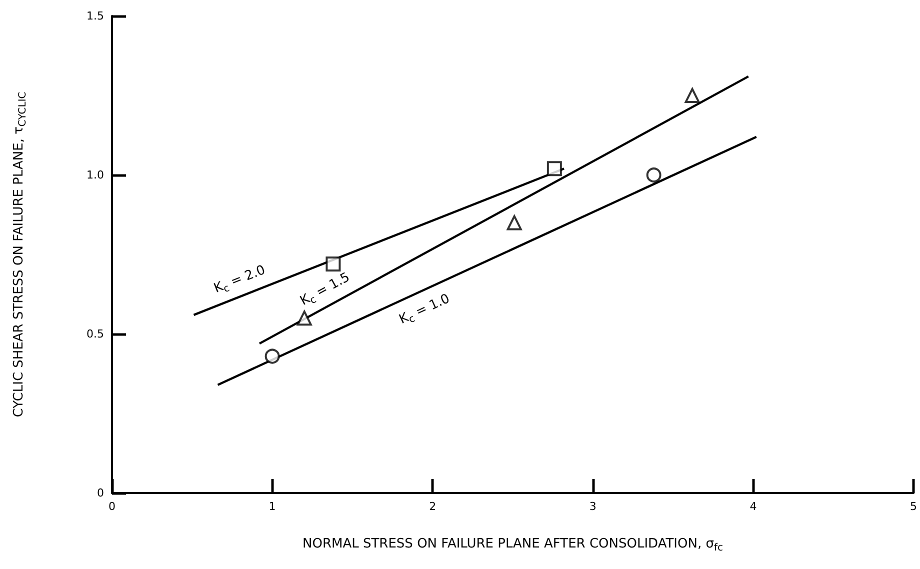  I want to click on annotation: Kc = 2.0, so click(240, 279).